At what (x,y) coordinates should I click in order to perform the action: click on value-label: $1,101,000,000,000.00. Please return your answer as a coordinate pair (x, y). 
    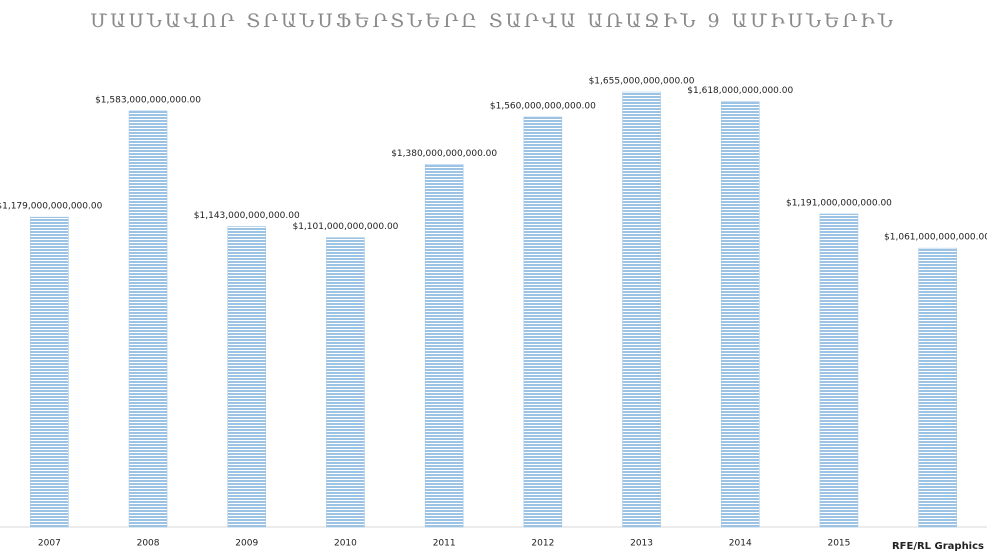
    Looking at the image, I should click on (345, 227).